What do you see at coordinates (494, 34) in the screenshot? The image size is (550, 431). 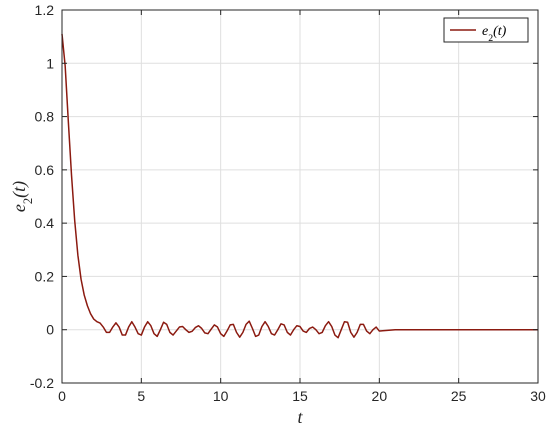 I see `legend-entry-e2: e2(t)` at bounding box center [494, 34].